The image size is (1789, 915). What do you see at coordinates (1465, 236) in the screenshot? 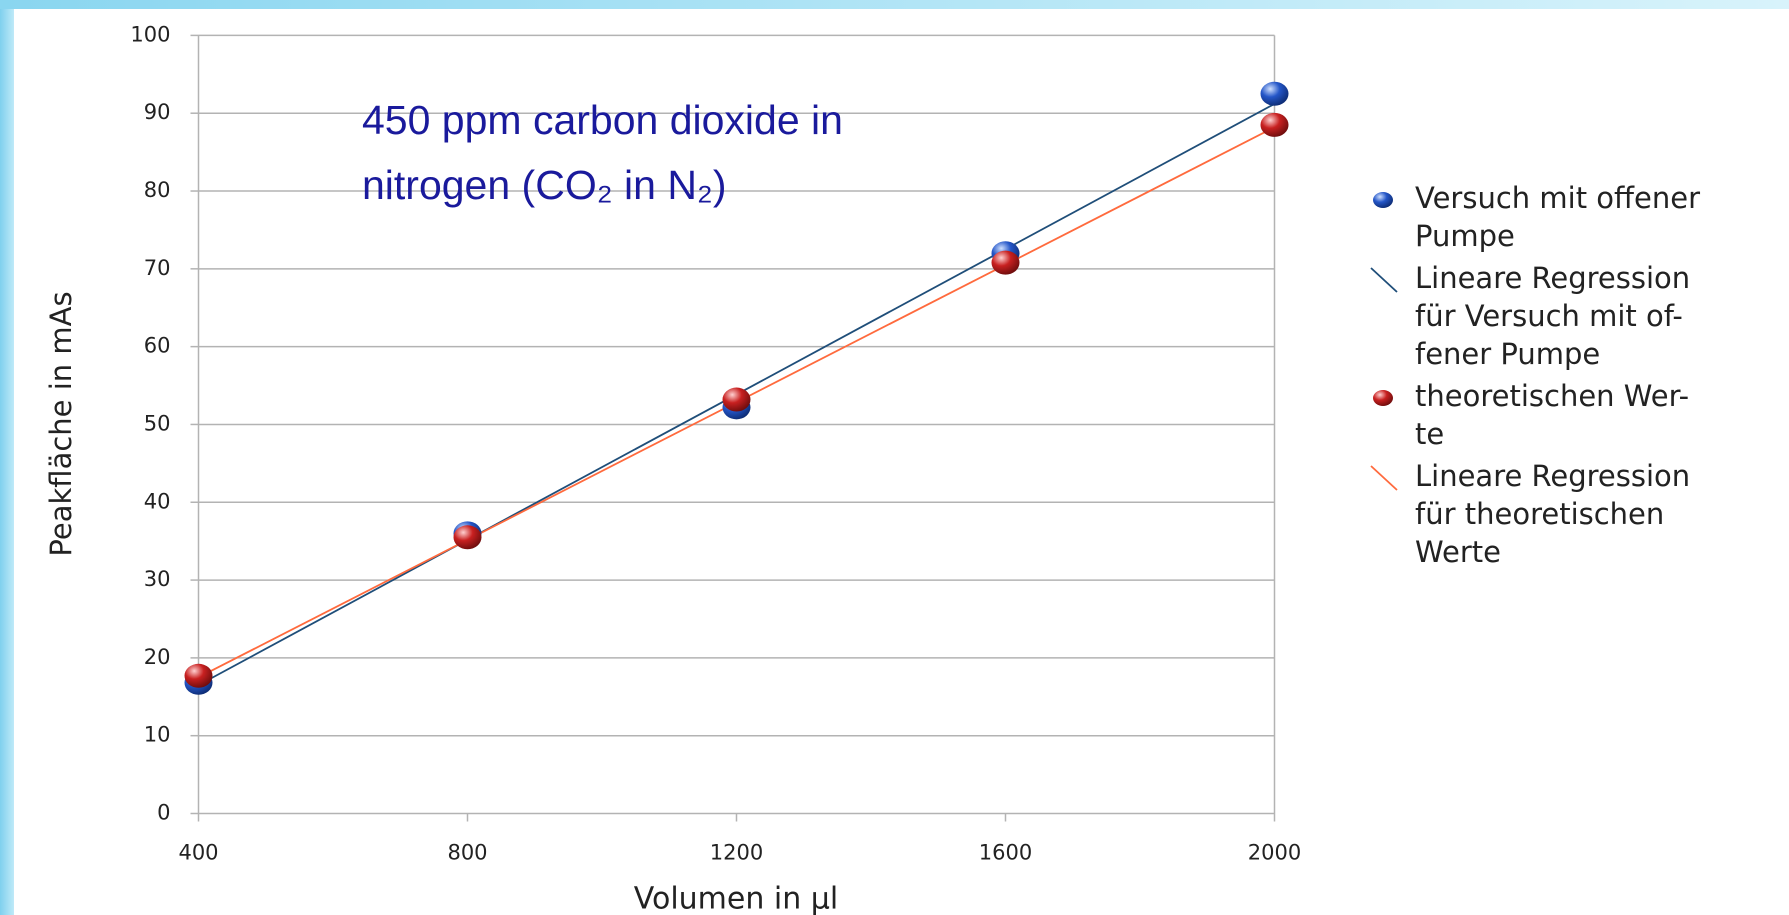
I see `legend-label-line: Pumpe` at bounding box center [1465, 236].